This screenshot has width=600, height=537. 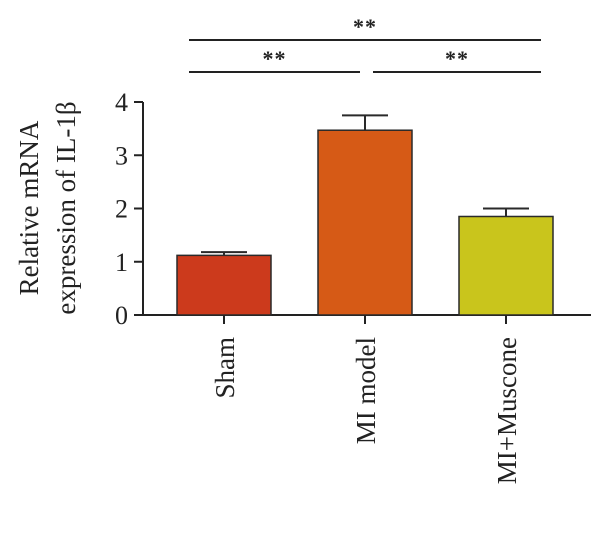 What do you see at coordinates (29, 207) in the screenshot?
I see `y-axis-title-line1: Relative mRNA` at bounding box center [29, 207].